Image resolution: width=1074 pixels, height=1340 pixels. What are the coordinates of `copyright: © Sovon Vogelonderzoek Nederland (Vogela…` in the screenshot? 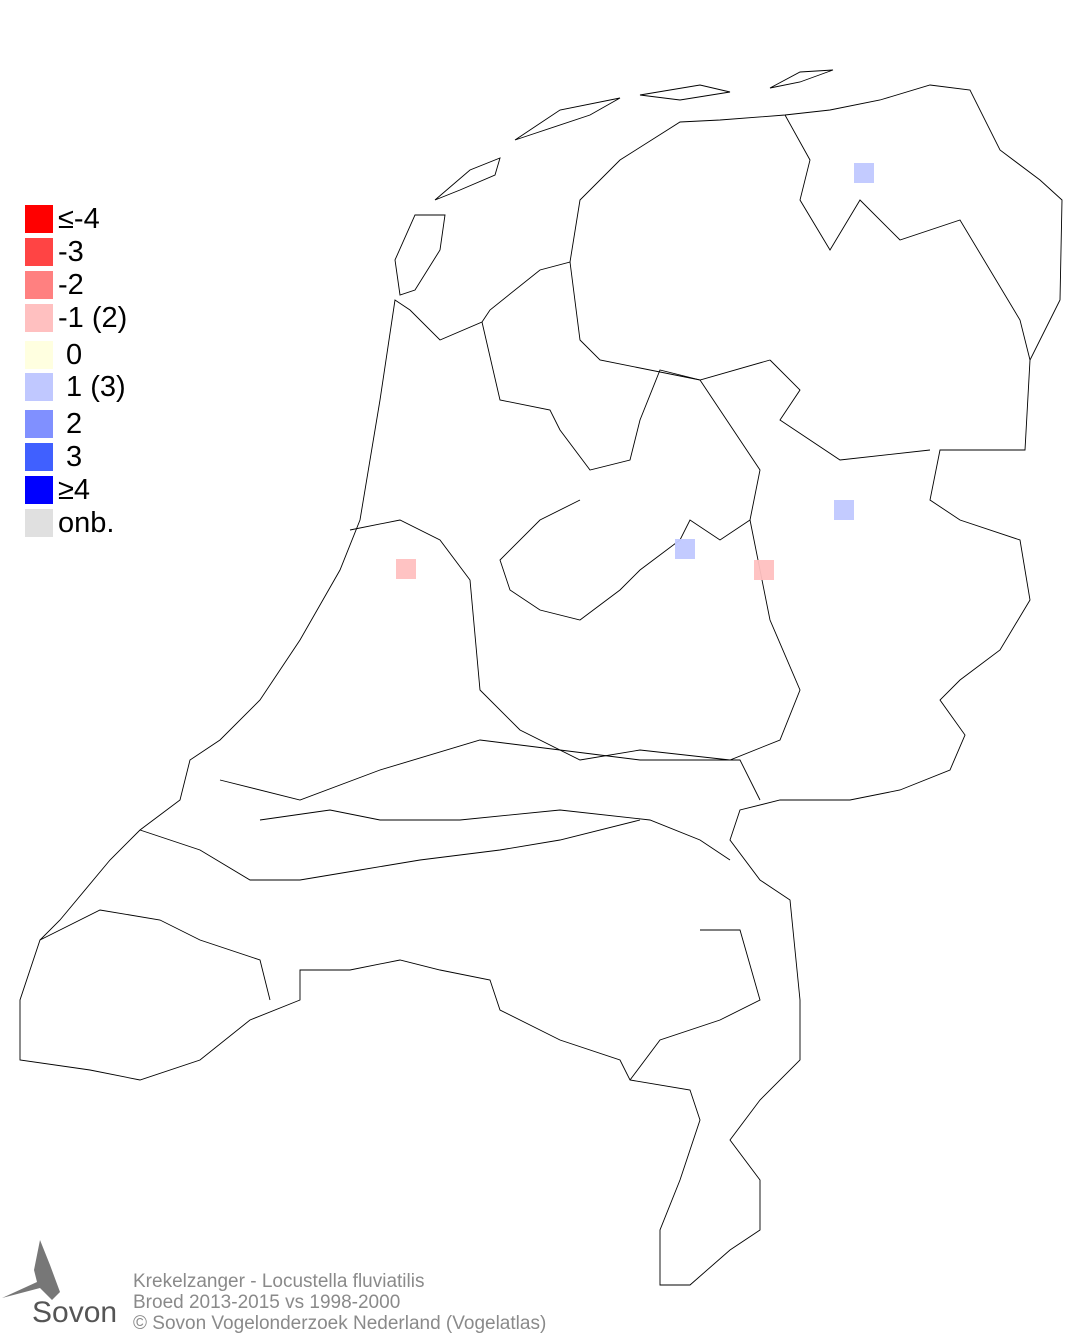 It's located at (340, 1323).